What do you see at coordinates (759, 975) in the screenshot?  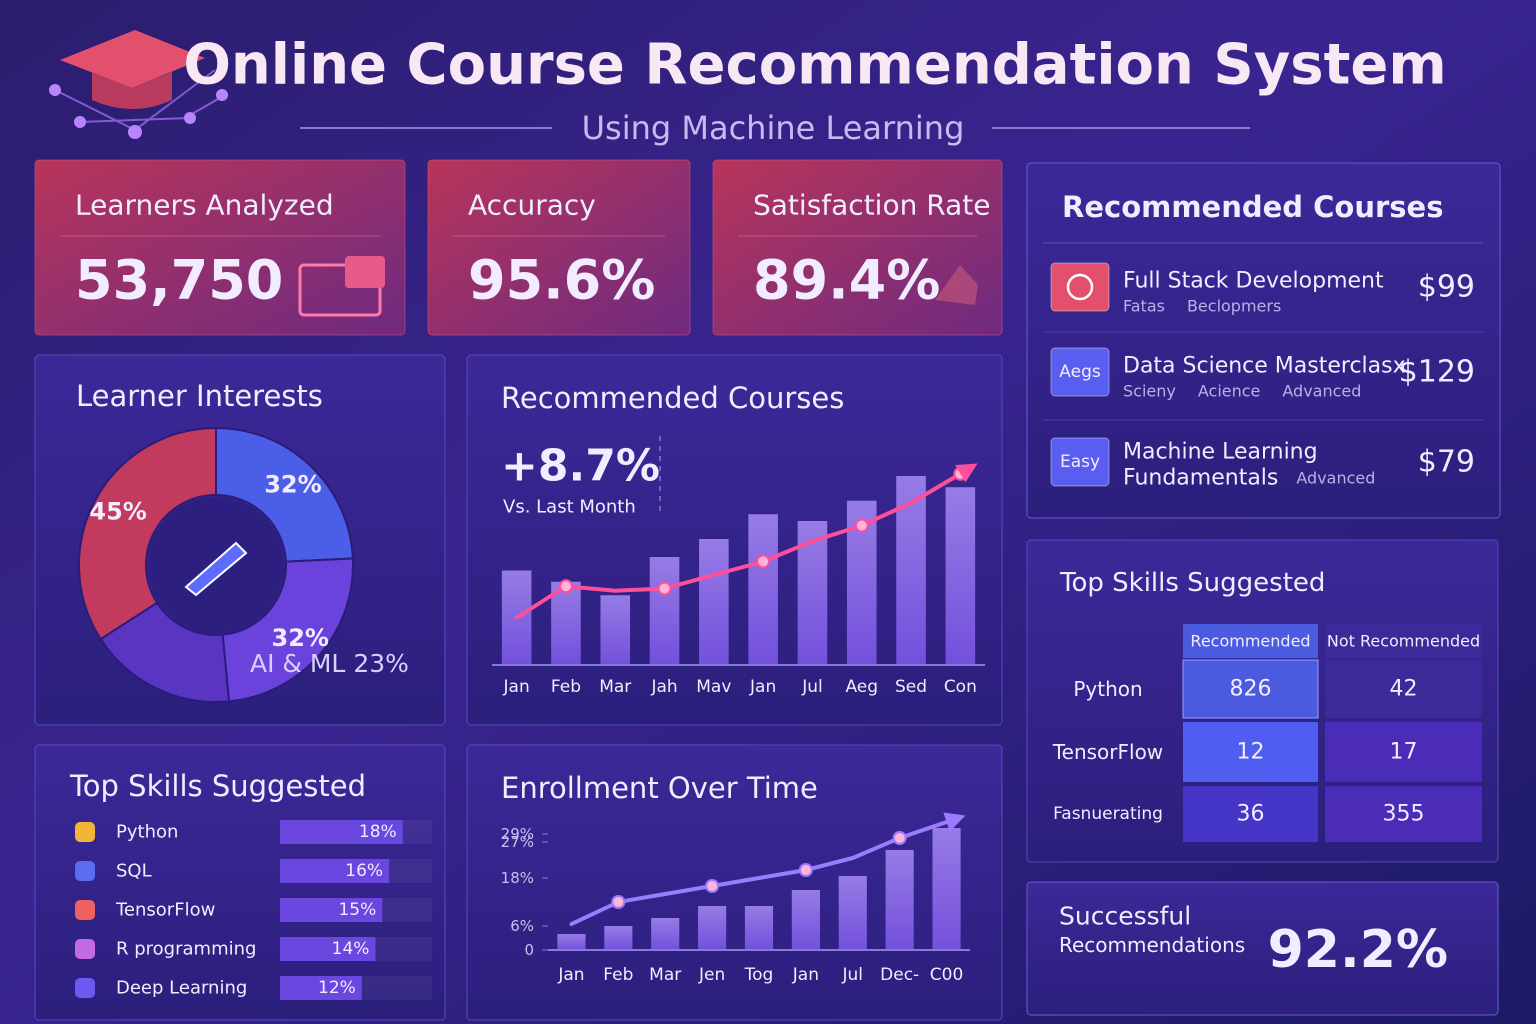 I see `x-tick-label: Tog` at bounding box center [759, 975].